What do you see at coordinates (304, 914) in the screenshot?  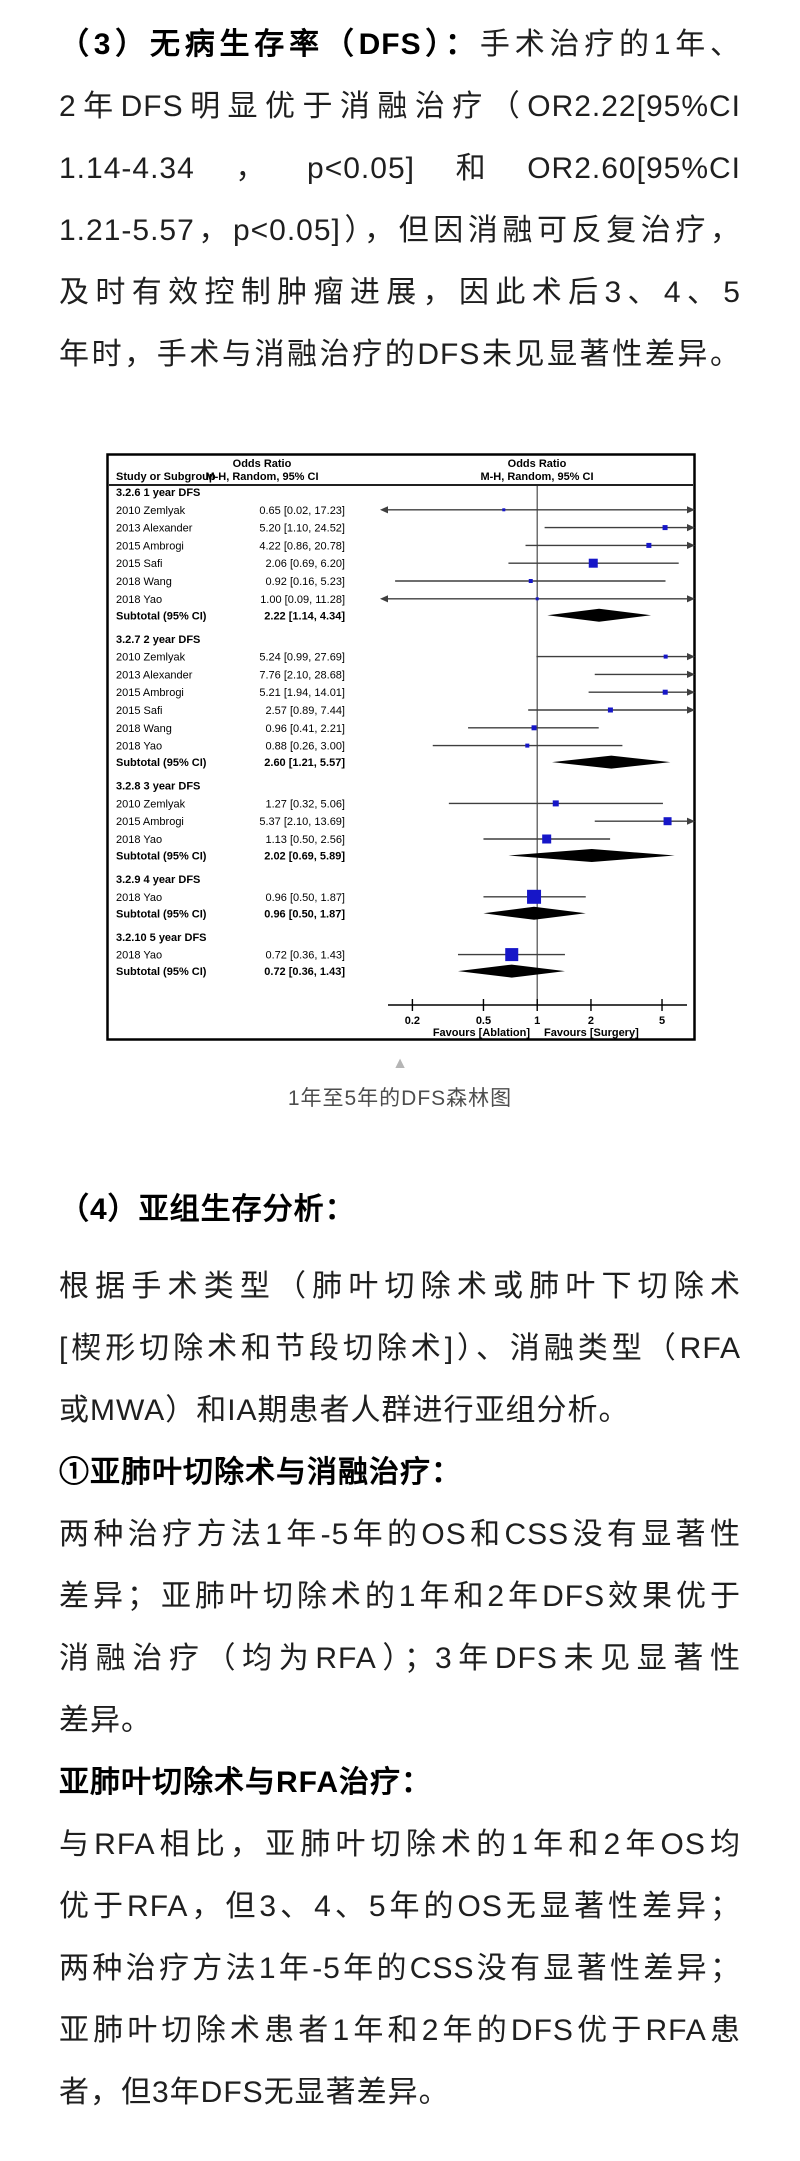 I see `forest-subtotal-ci-text: 0.96 [0.50, 1.87]` at bounding box center [304, 914].